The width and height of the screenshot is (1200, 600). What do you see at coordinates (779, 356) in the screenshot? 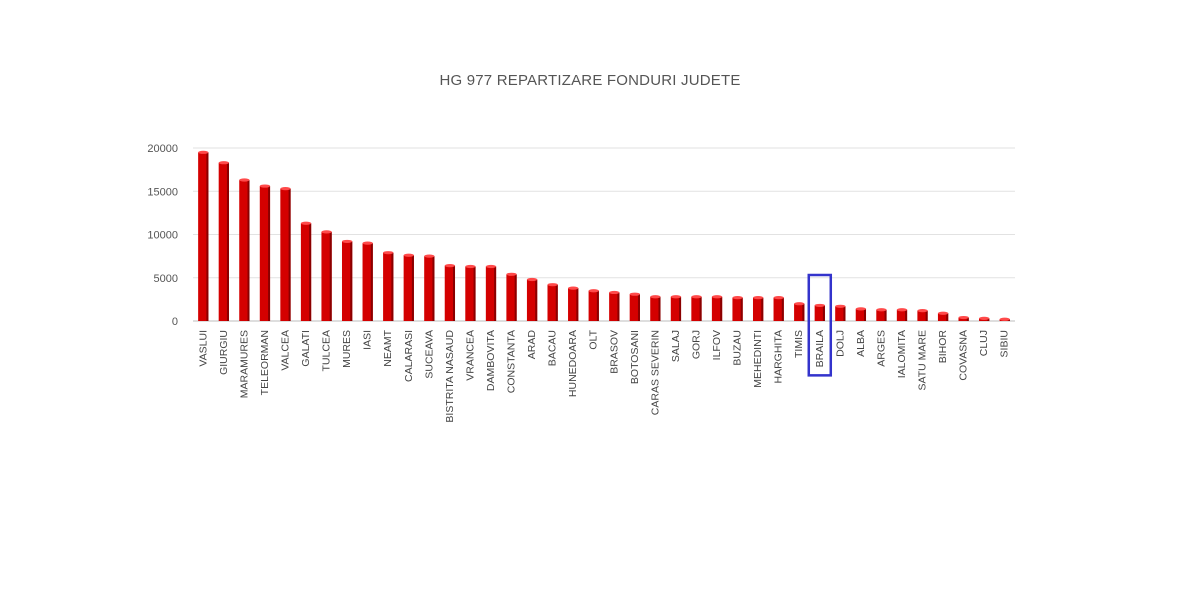
I see `x-tick-label: HARGHITA` at bounding box center [779, 356].